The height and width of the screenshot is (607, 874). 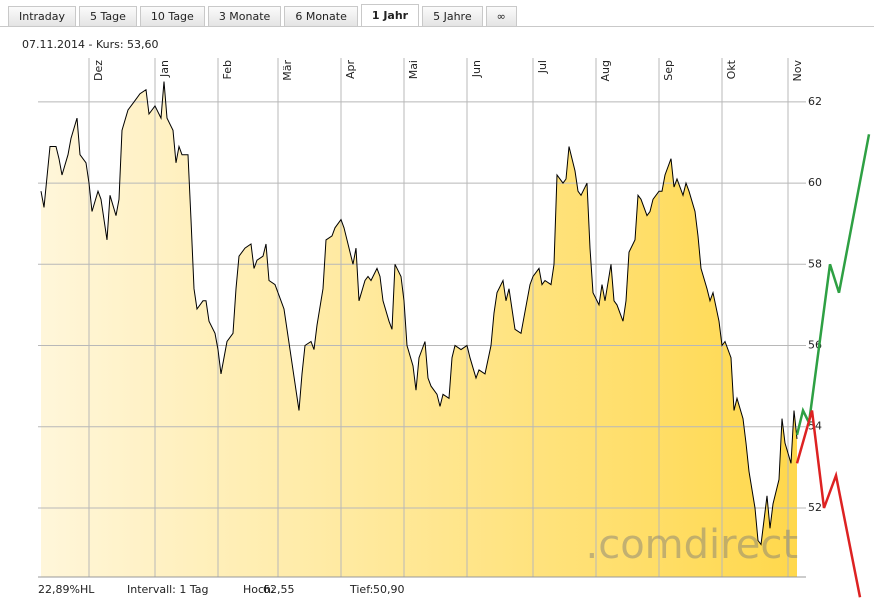 I want to click on tab: Intraday, so click(x=42, y=16).